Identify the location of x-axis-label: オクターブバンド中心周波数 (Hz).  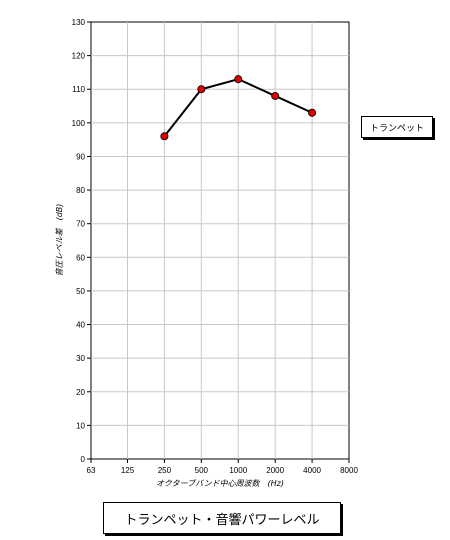
(220, 483).